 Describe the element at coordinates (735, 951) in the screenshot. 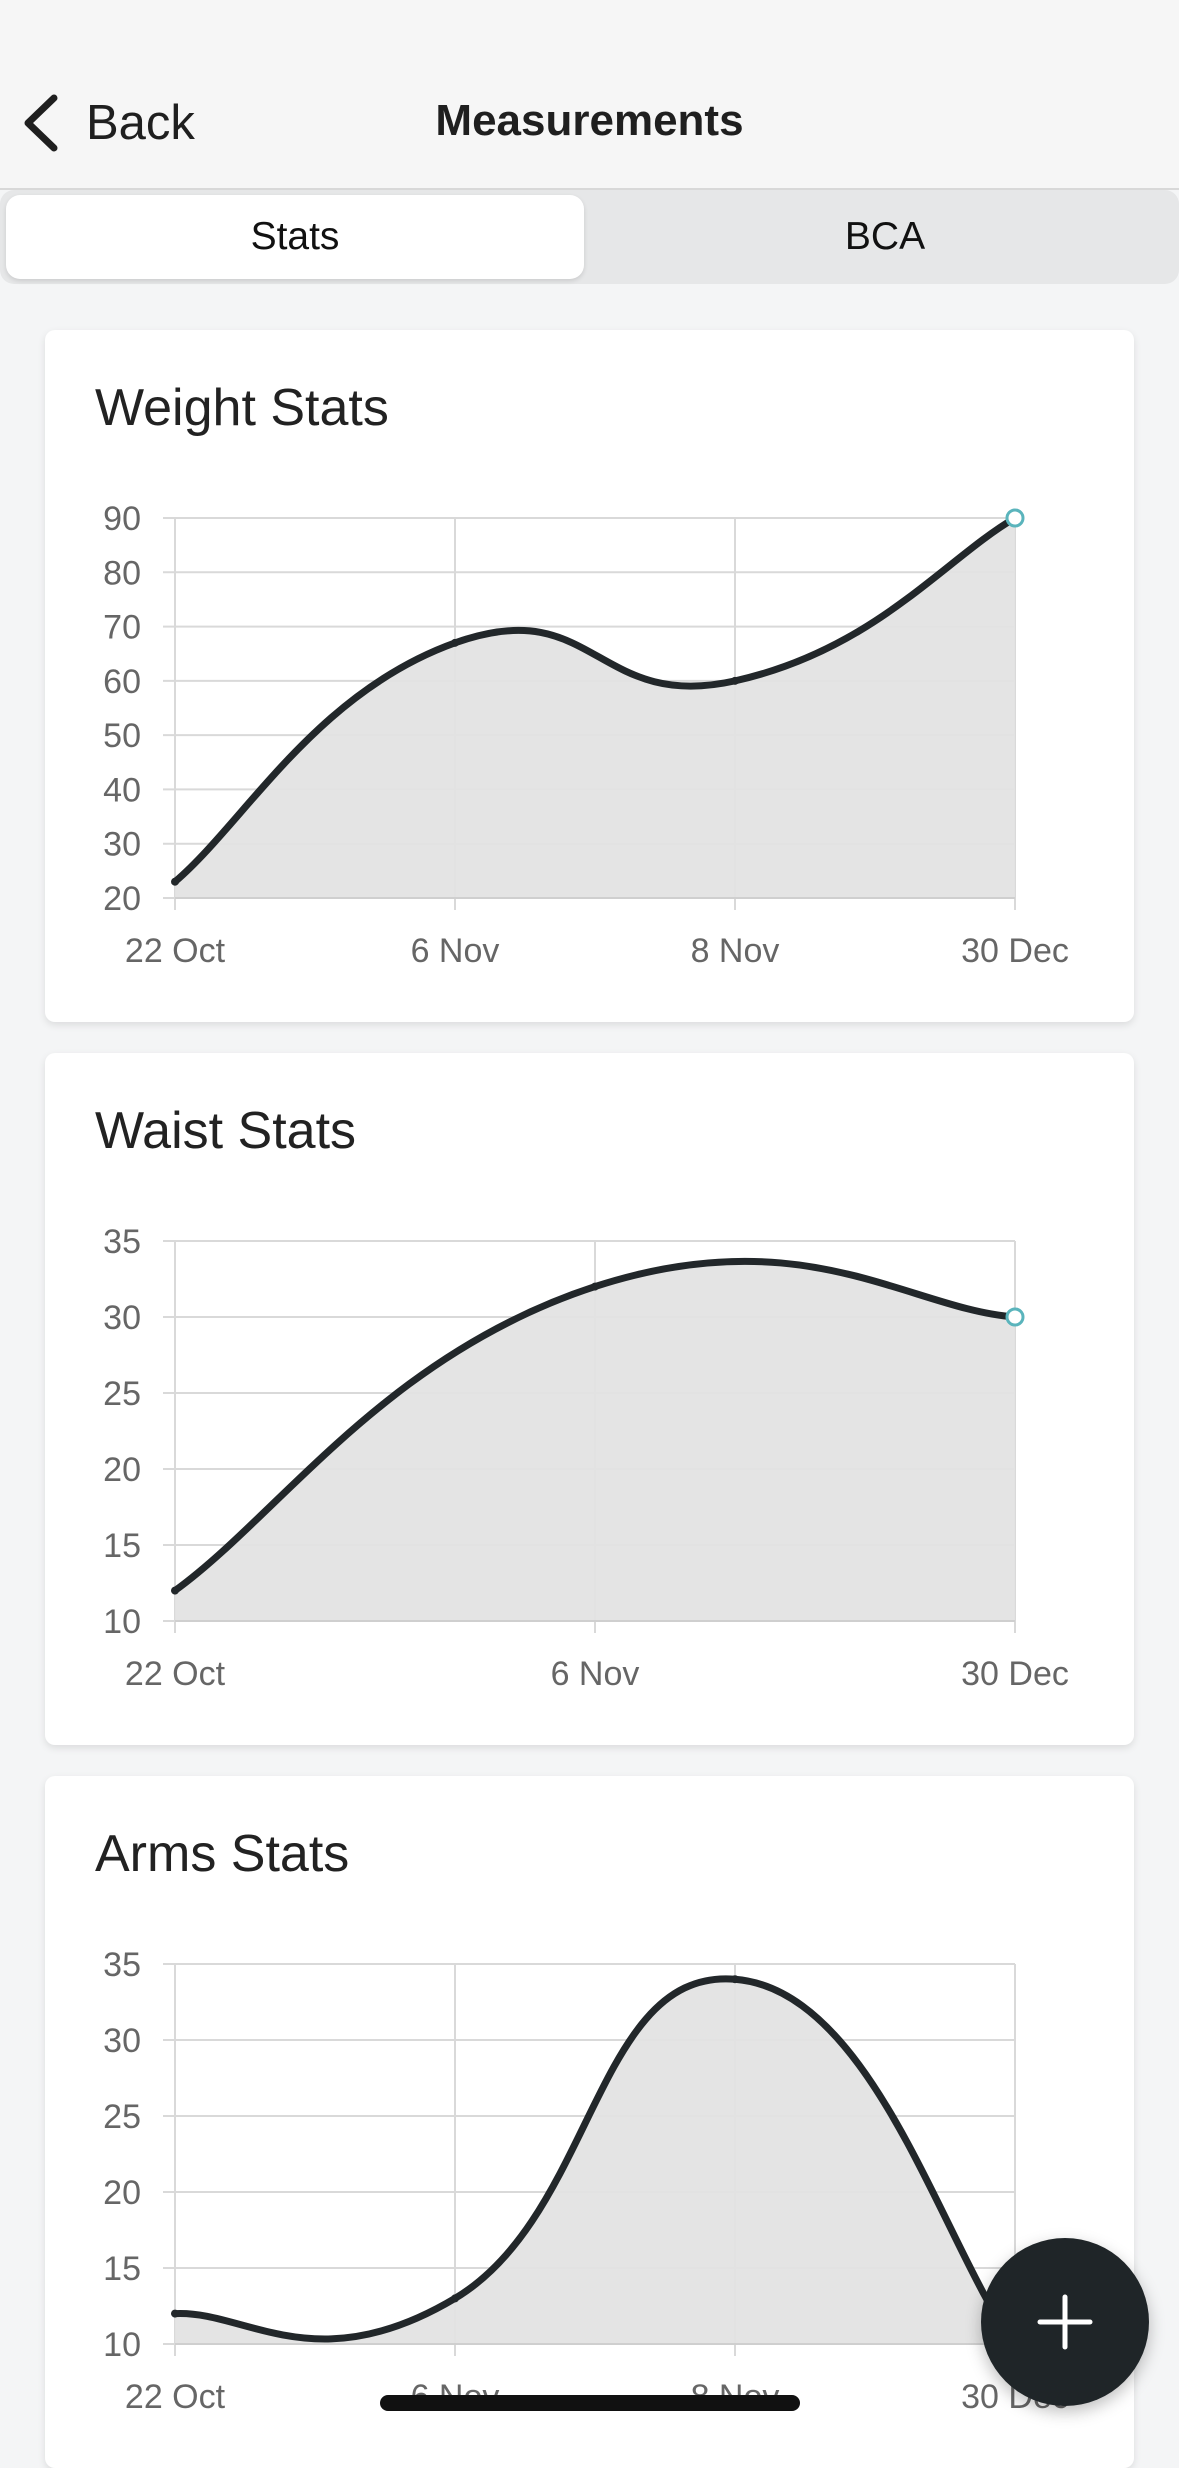

I see `x-tick-label: 8 Nov` at that location.